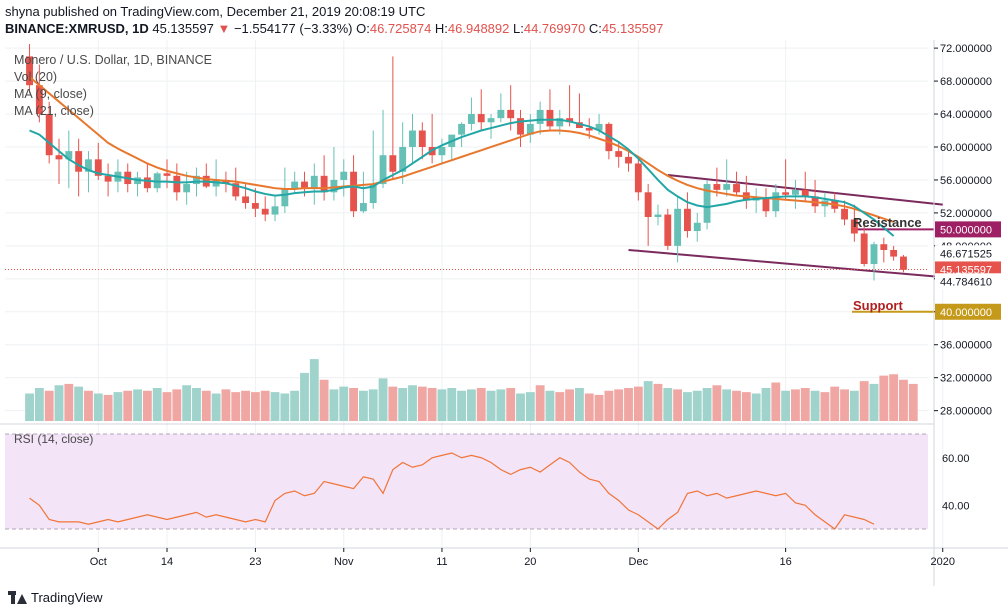 This screenshot has width=1008, height=615. Describe the element at coordinates (54, 111) in the screenshot. I see `legend-ma21: MA (21, close)` at that location.